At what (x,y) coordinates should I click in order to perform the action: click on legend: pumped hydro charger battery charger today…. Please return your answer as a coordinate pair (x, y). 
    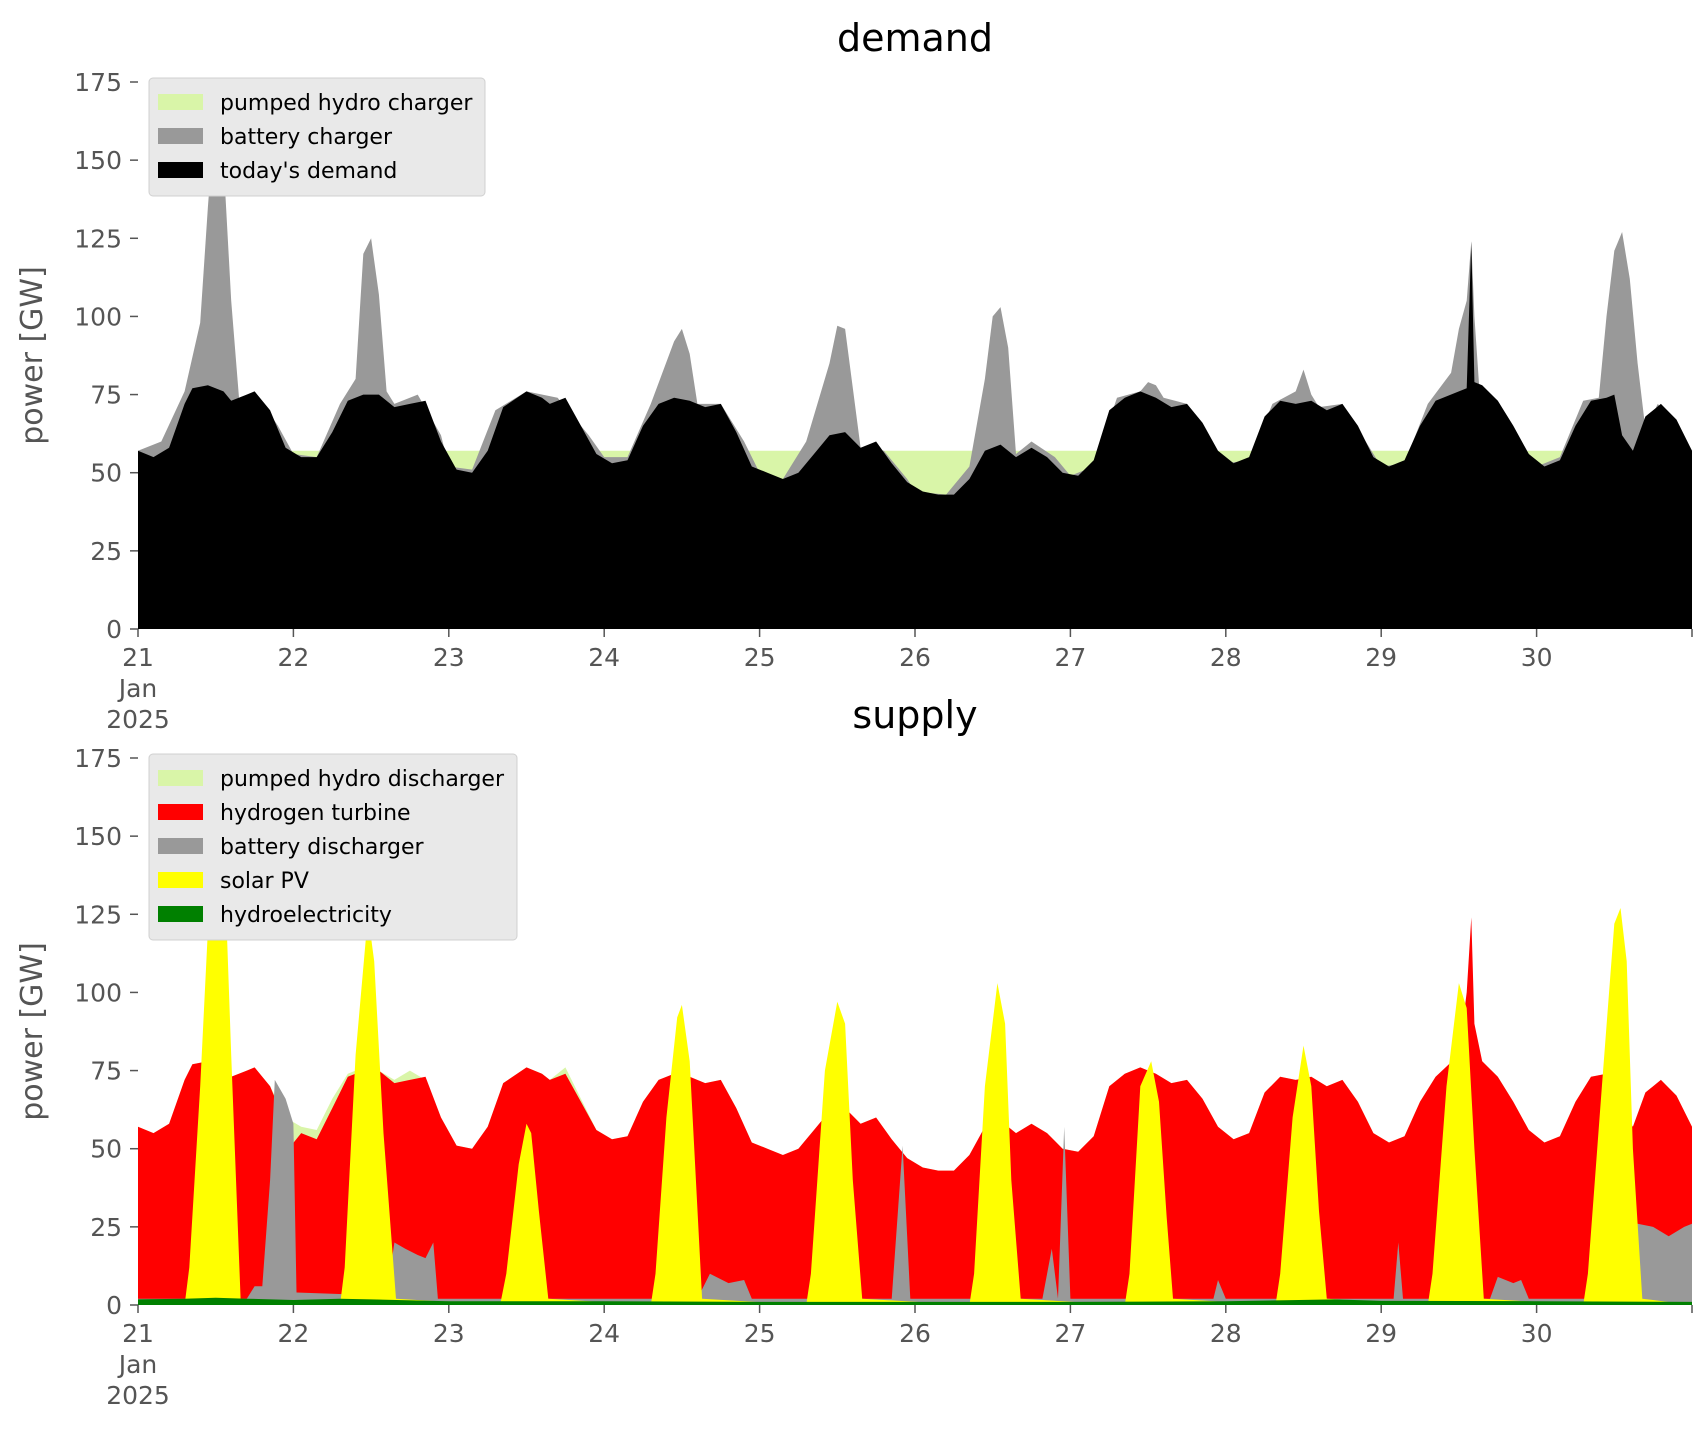
    Looking at the image, I should click on (317, 137).